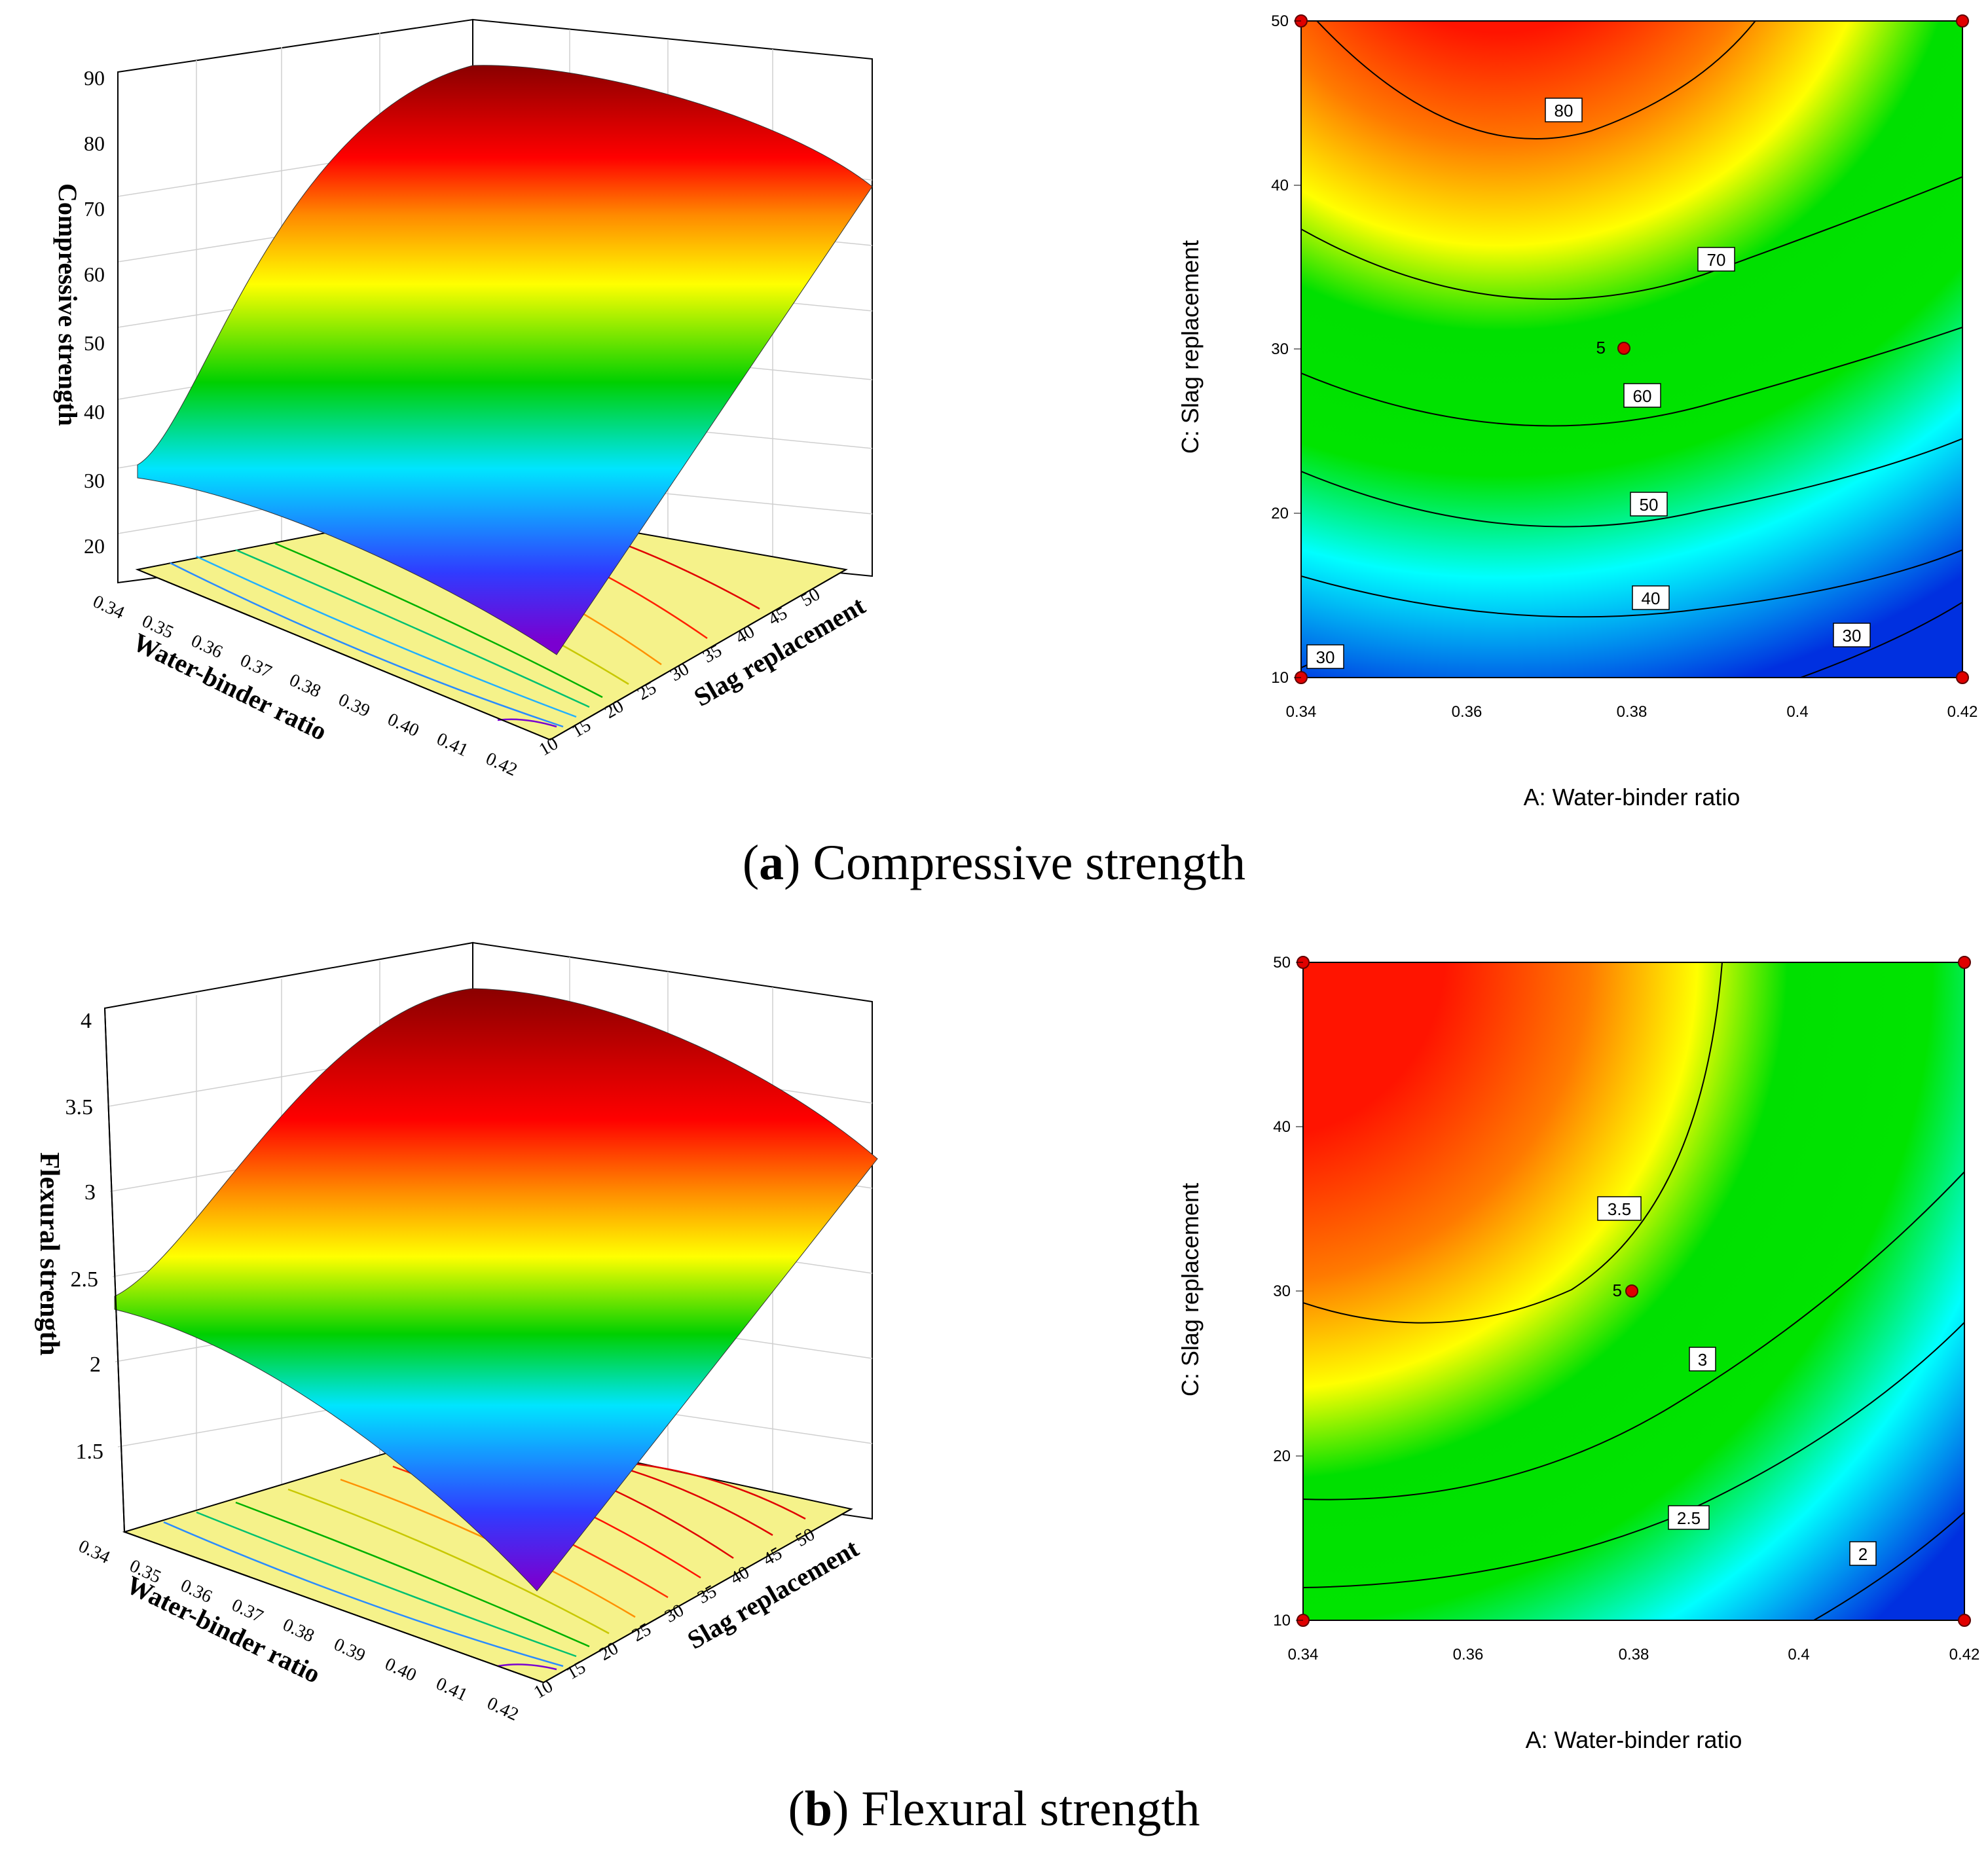 This screenshot has height=1873, width=1988. I want to click on z-tick: 3.5, so click(79, 1107).